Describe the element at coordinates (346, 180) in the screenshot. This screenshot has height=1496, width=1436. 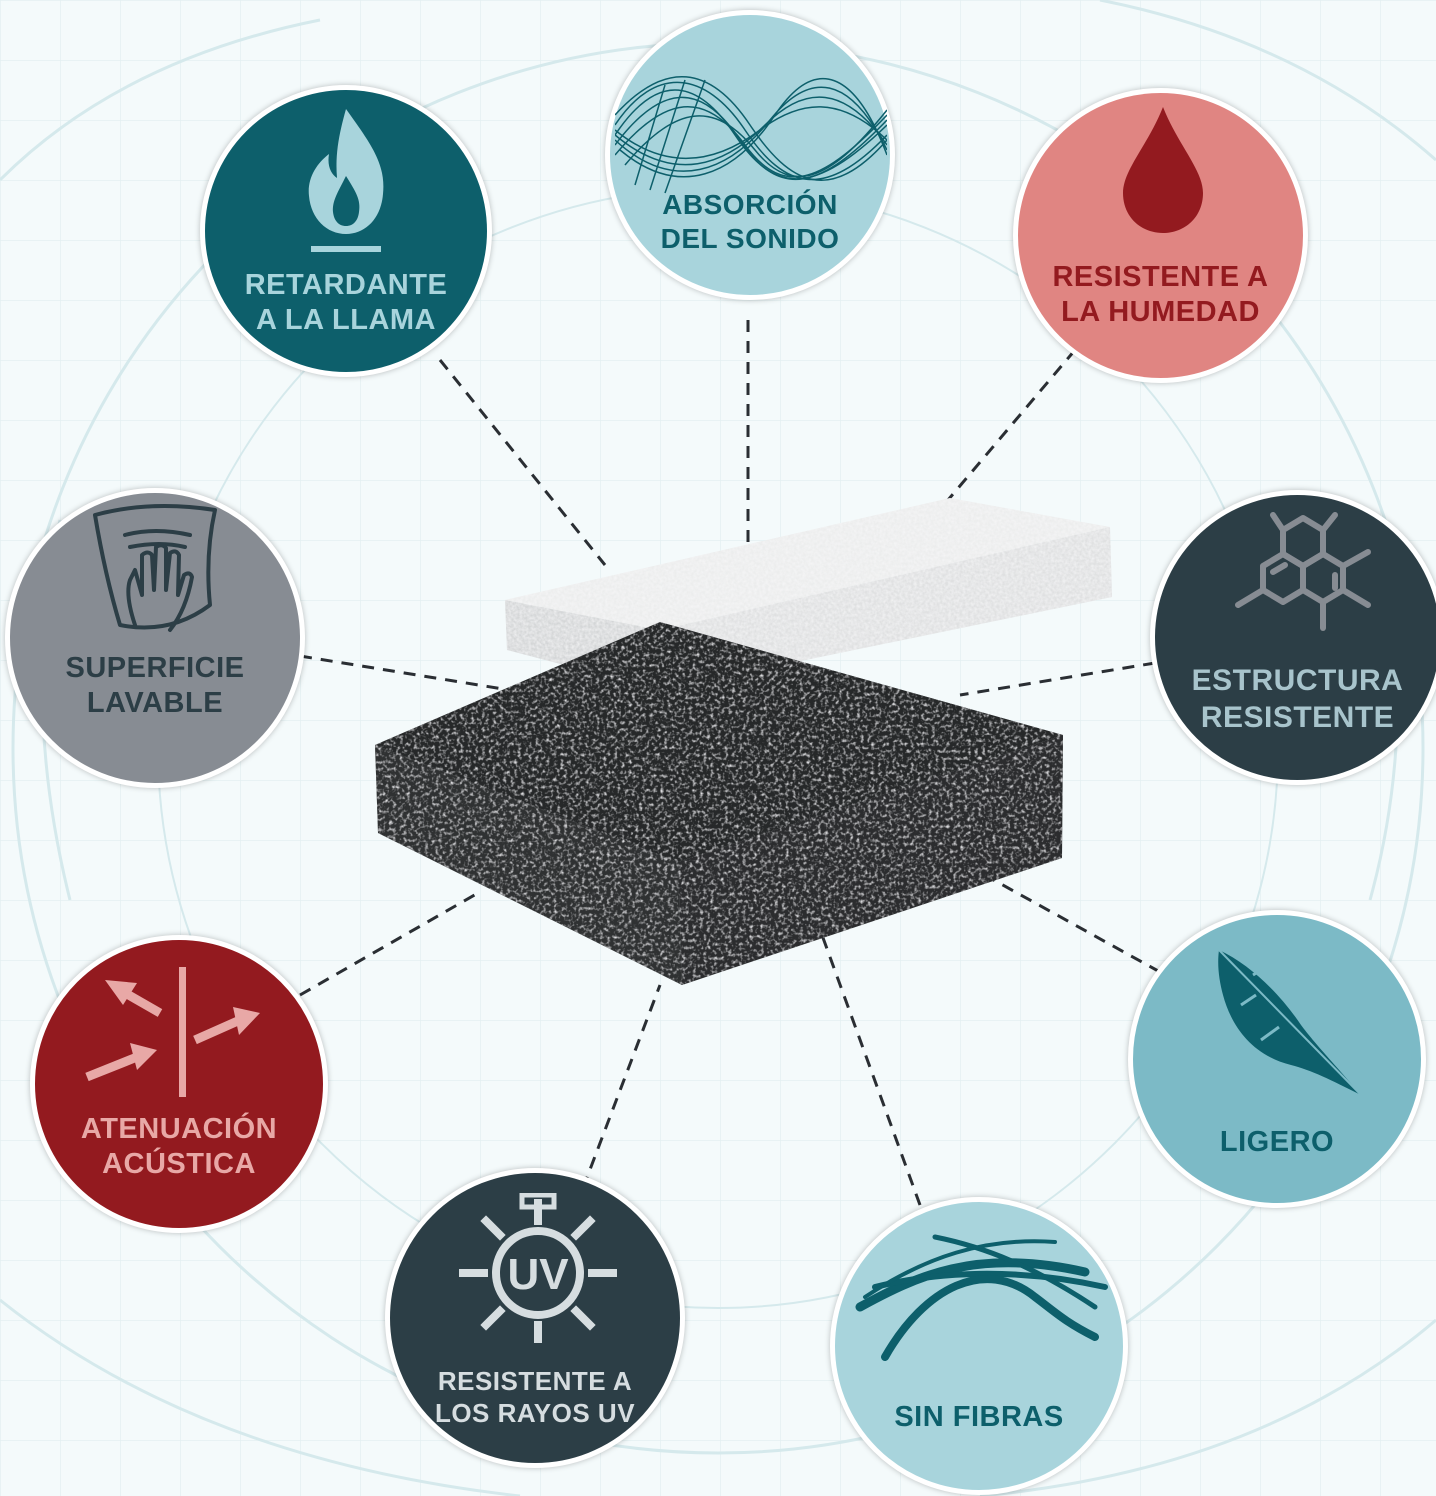
I see `flame-icon` at that location.